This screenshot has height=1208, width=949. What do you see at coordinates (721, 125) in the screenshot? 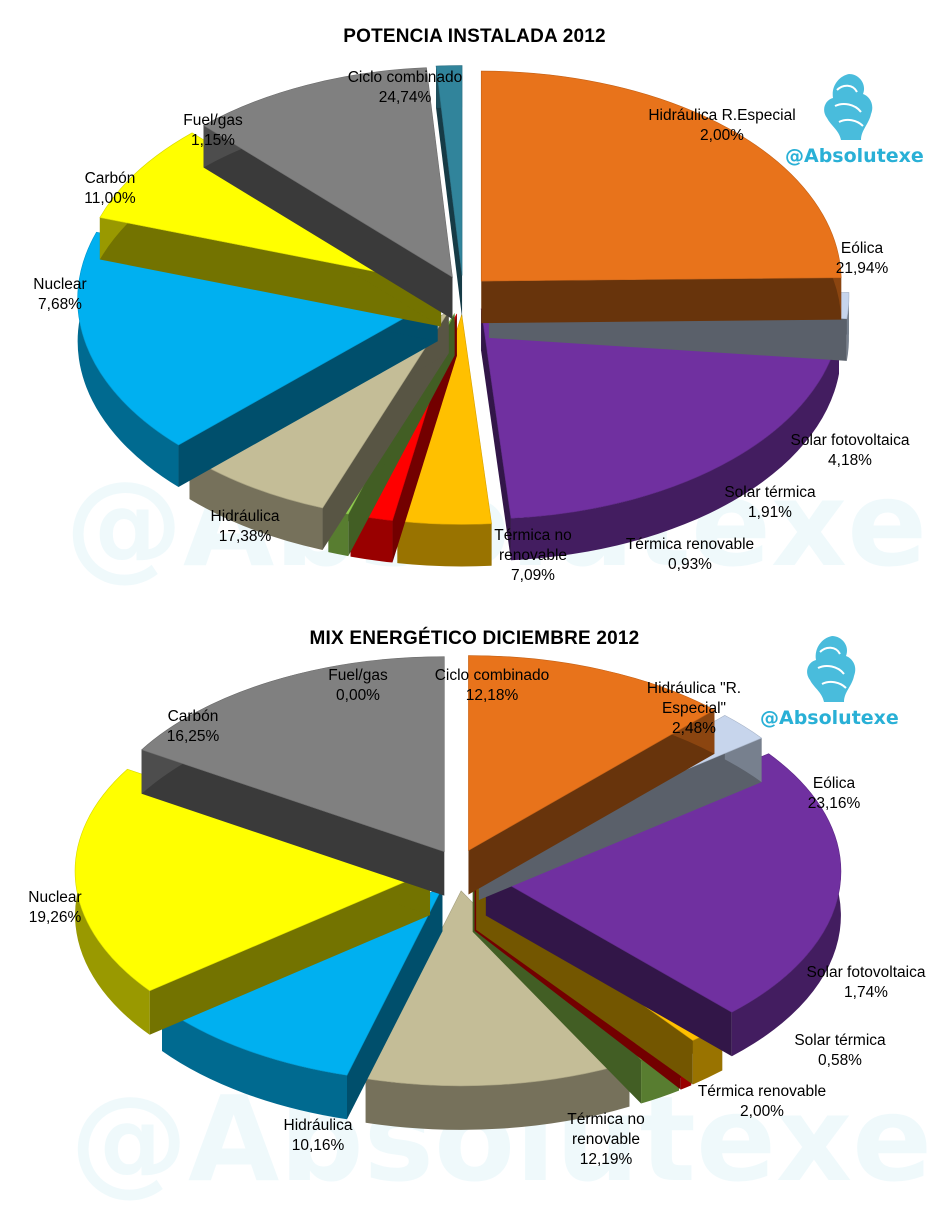
I see `slice-label: Hidráulica R.Especial 2,00%` at bounding box center [721, 125].